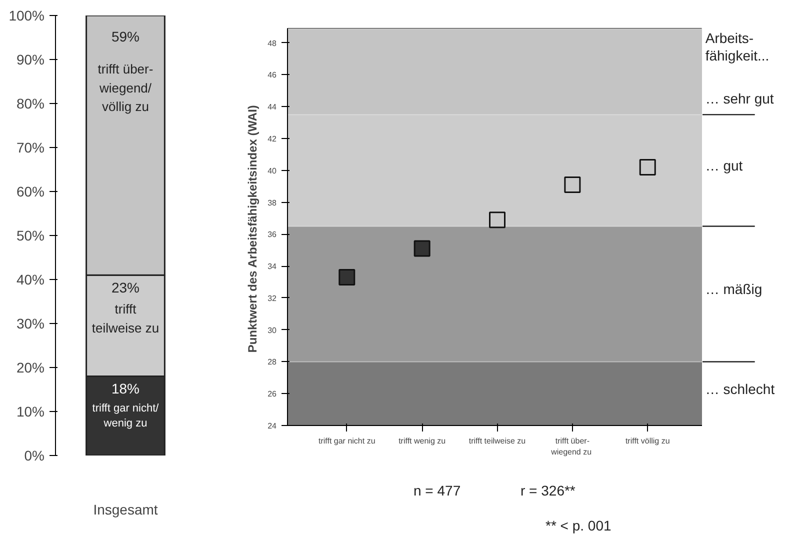 The width and height of the screenshot is (797, 545). What do you see at coordinates (126, 88) in the screenshot?
I see `series-label: trifft über- wiegend/ völlig zu` at bounding box center [126, 88].